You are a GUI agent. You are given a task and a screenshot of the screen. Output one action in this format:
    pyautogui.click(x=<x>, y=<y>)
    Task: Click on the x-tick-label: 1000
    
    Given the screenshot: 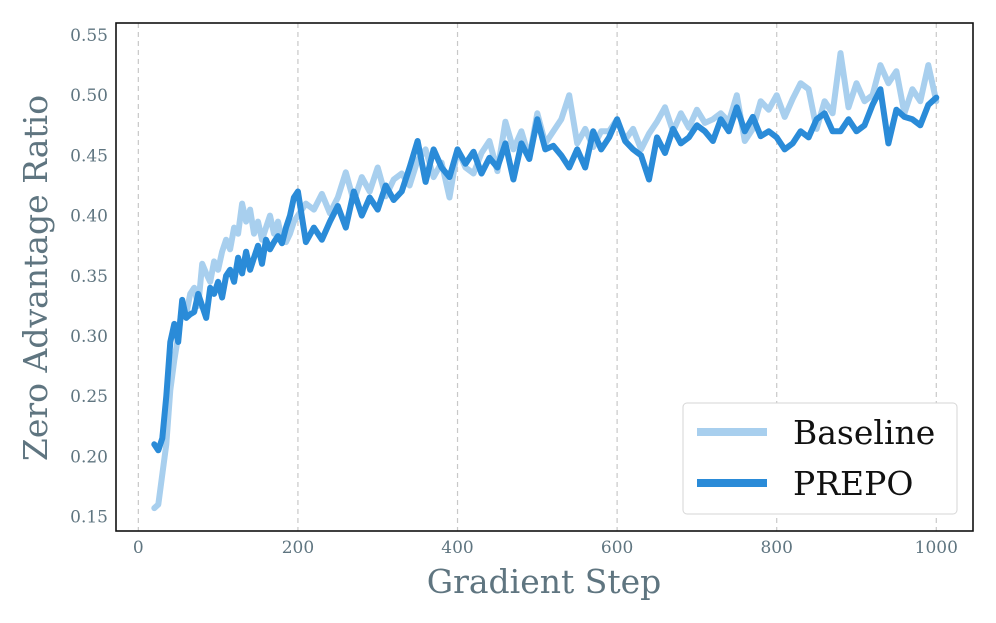 What is the action you would take?
    pyautogui.click(x=936, y=548)
    